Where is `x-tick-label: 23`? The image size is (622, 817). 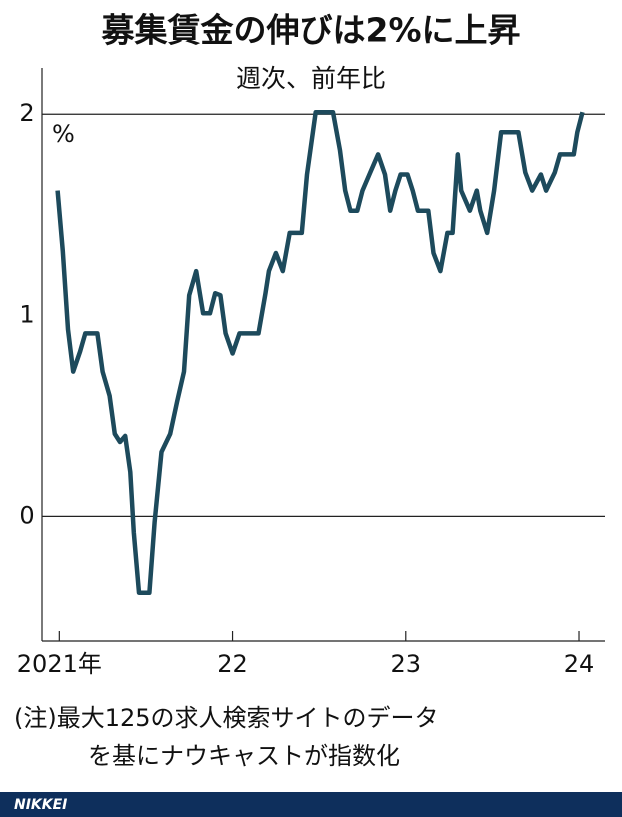 x-tick-label: 23 is located at coordinates (406, 664).